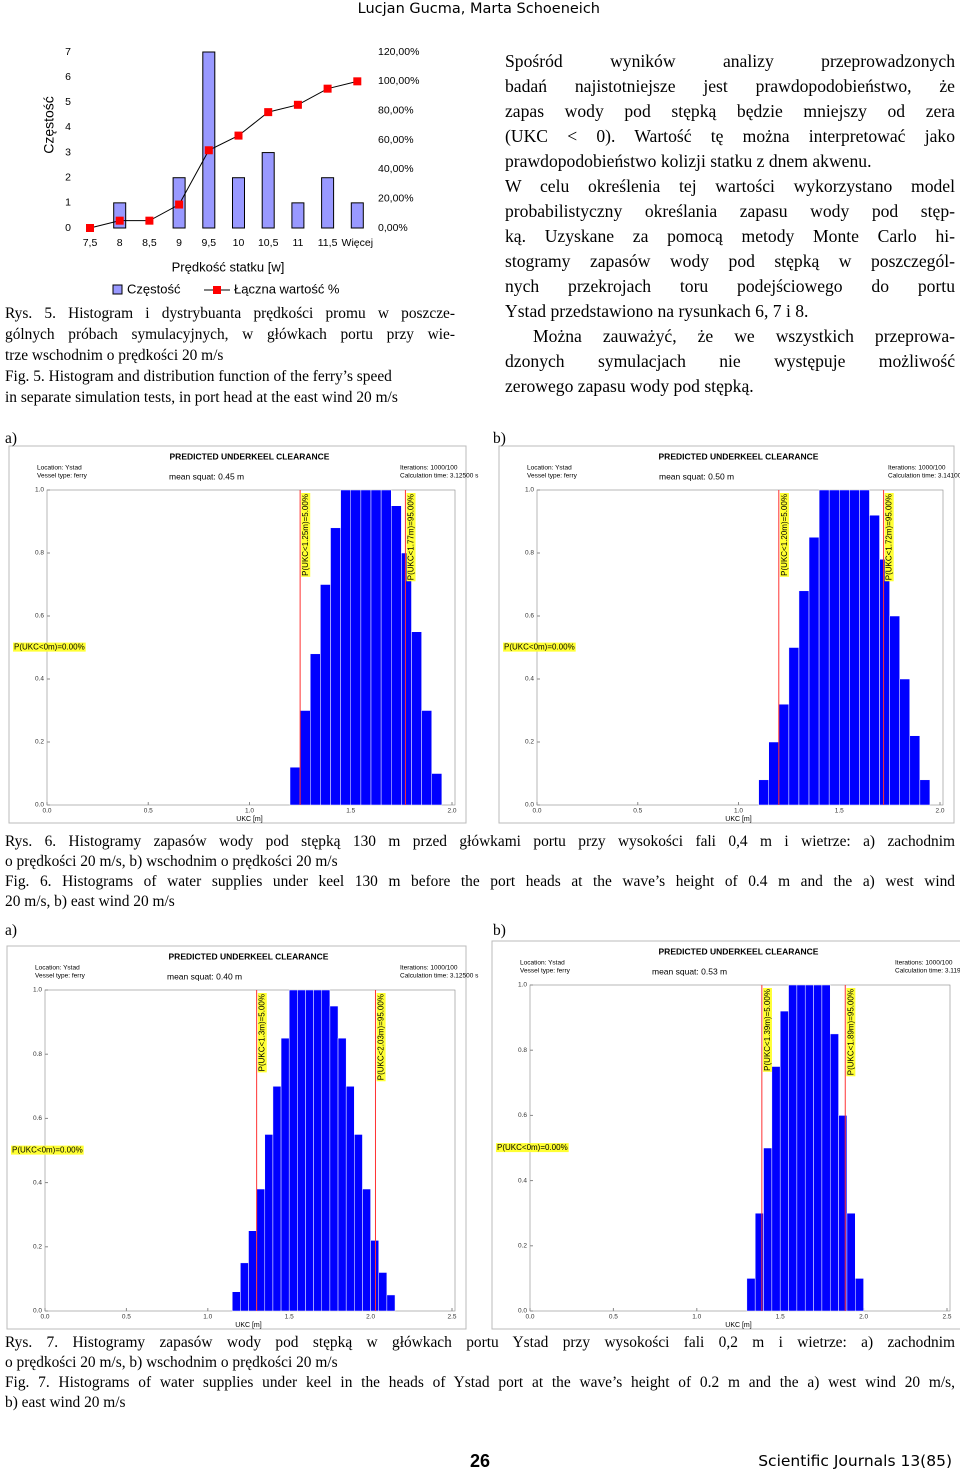 The height and width of the screenshot is (1474, 960). What do you see at coordinates (398, 81) in the screenshot?
I see `y2-tick-label: 100,00%` at bounding box center [398, 81].